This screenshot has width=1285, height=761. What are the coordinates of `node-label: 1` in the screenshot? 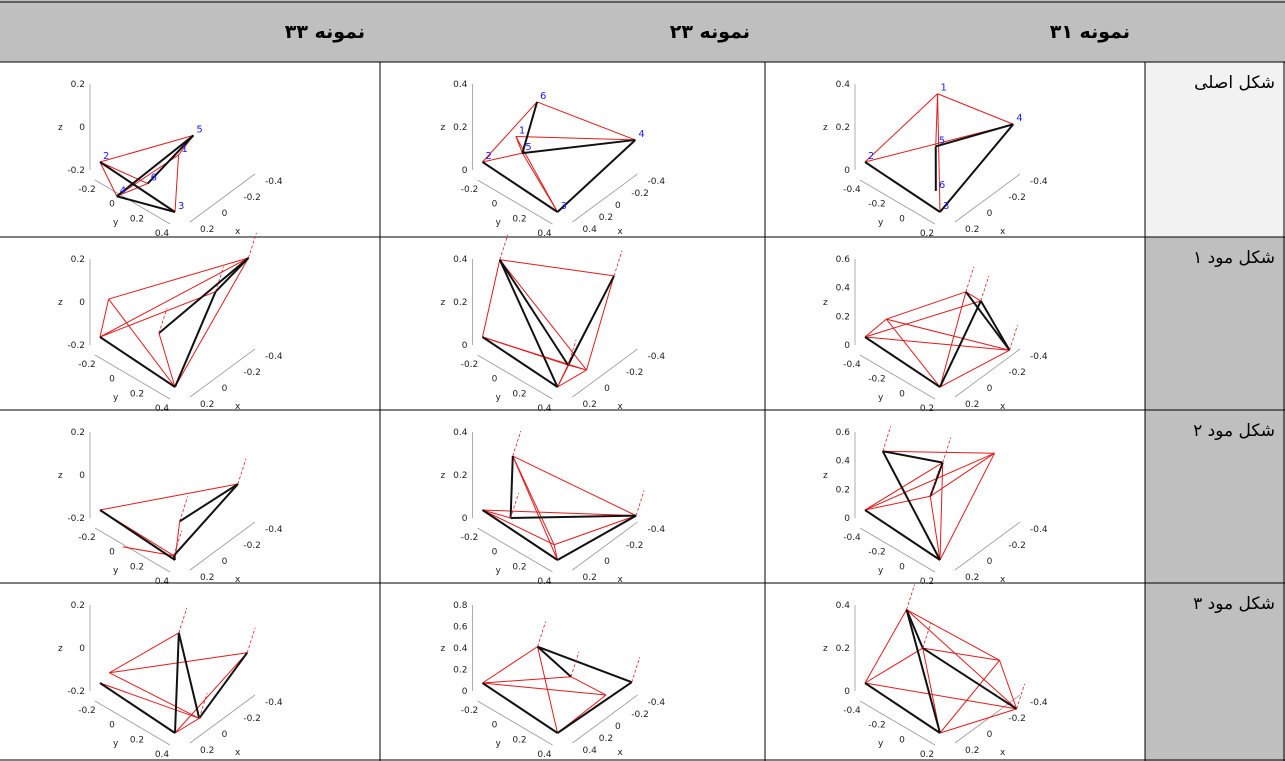 It's located at (944, 88).